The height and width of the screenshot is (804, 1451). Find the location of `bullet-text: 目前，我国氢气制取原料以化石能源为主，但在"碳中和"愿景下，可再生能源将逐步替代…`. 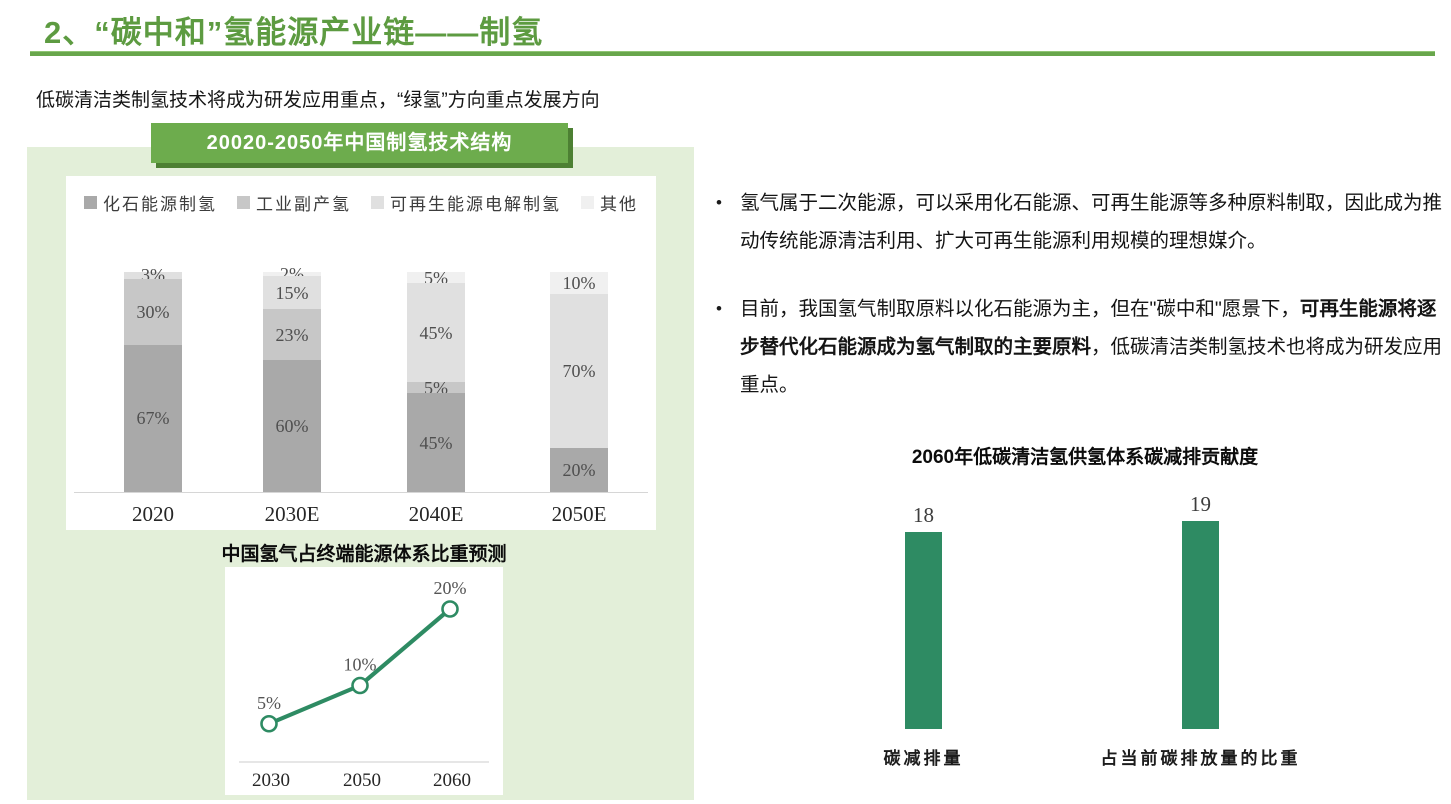

bullet-text: 目前，我国氢气制取原料以化石能源为主，但在"碳中和"愿景下，可再生能源将逐步替代… is located at coordinates (1091, 347).